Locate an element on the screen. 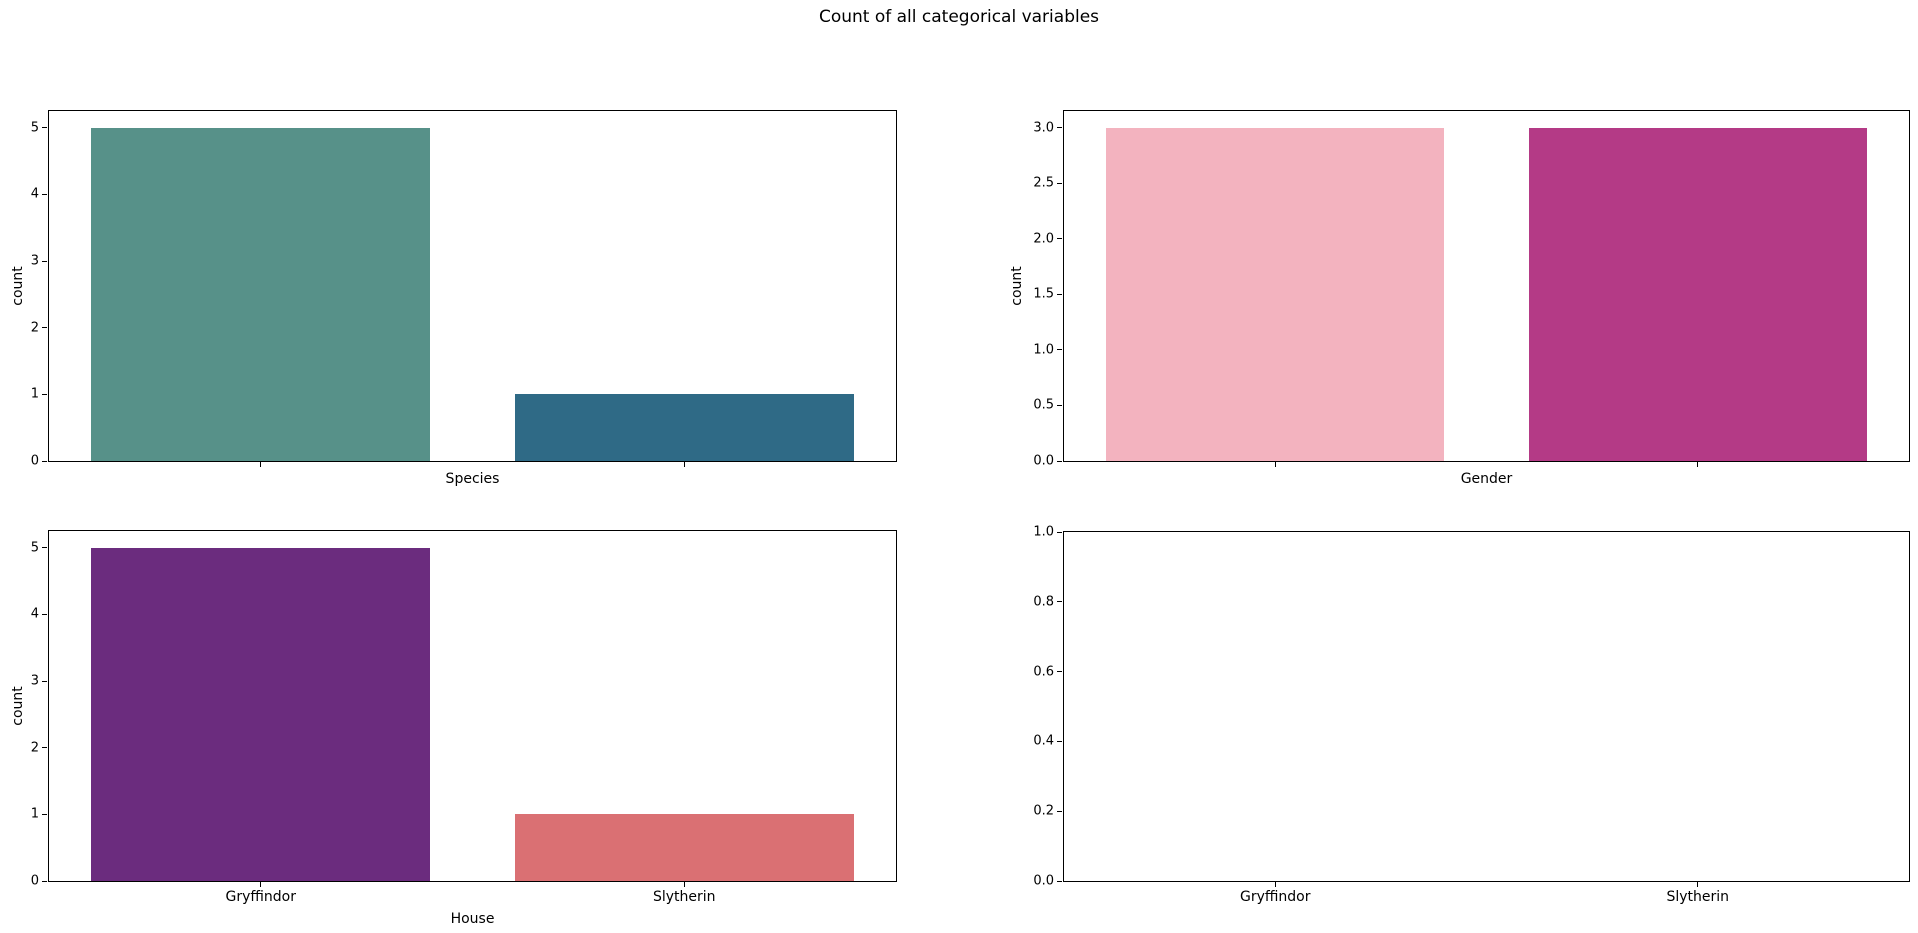 The width and height of the screenshot is (1918, 933). figure-title: Count of all categorical variables is located at coordinates (959, 17).